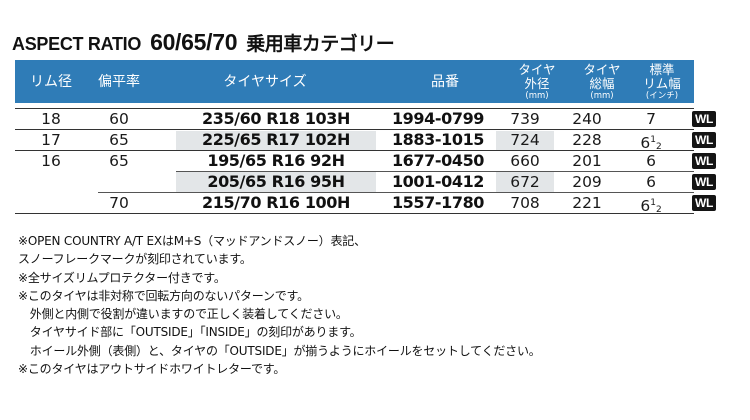 The width and height of the screenshot is (750, 420). I want to click on note-line-4: ※このタイヤは非対称で回転方向のないパターンです。, so click(163, 295).